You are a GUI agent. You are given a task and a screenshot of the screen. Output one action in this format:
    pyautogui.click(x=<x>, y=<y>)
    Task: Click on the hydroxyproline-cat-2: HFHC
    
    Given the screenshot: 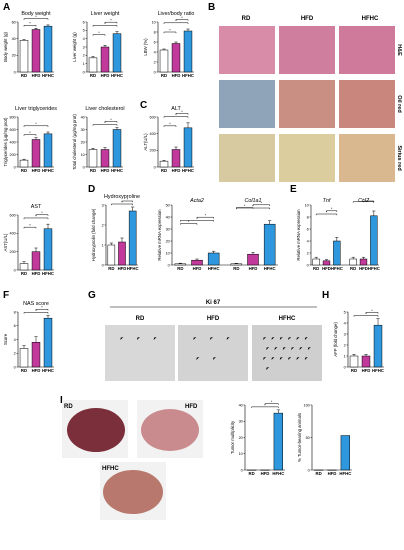 What is the action you would take?
    pyautogui.click(x=133, y=268)
    